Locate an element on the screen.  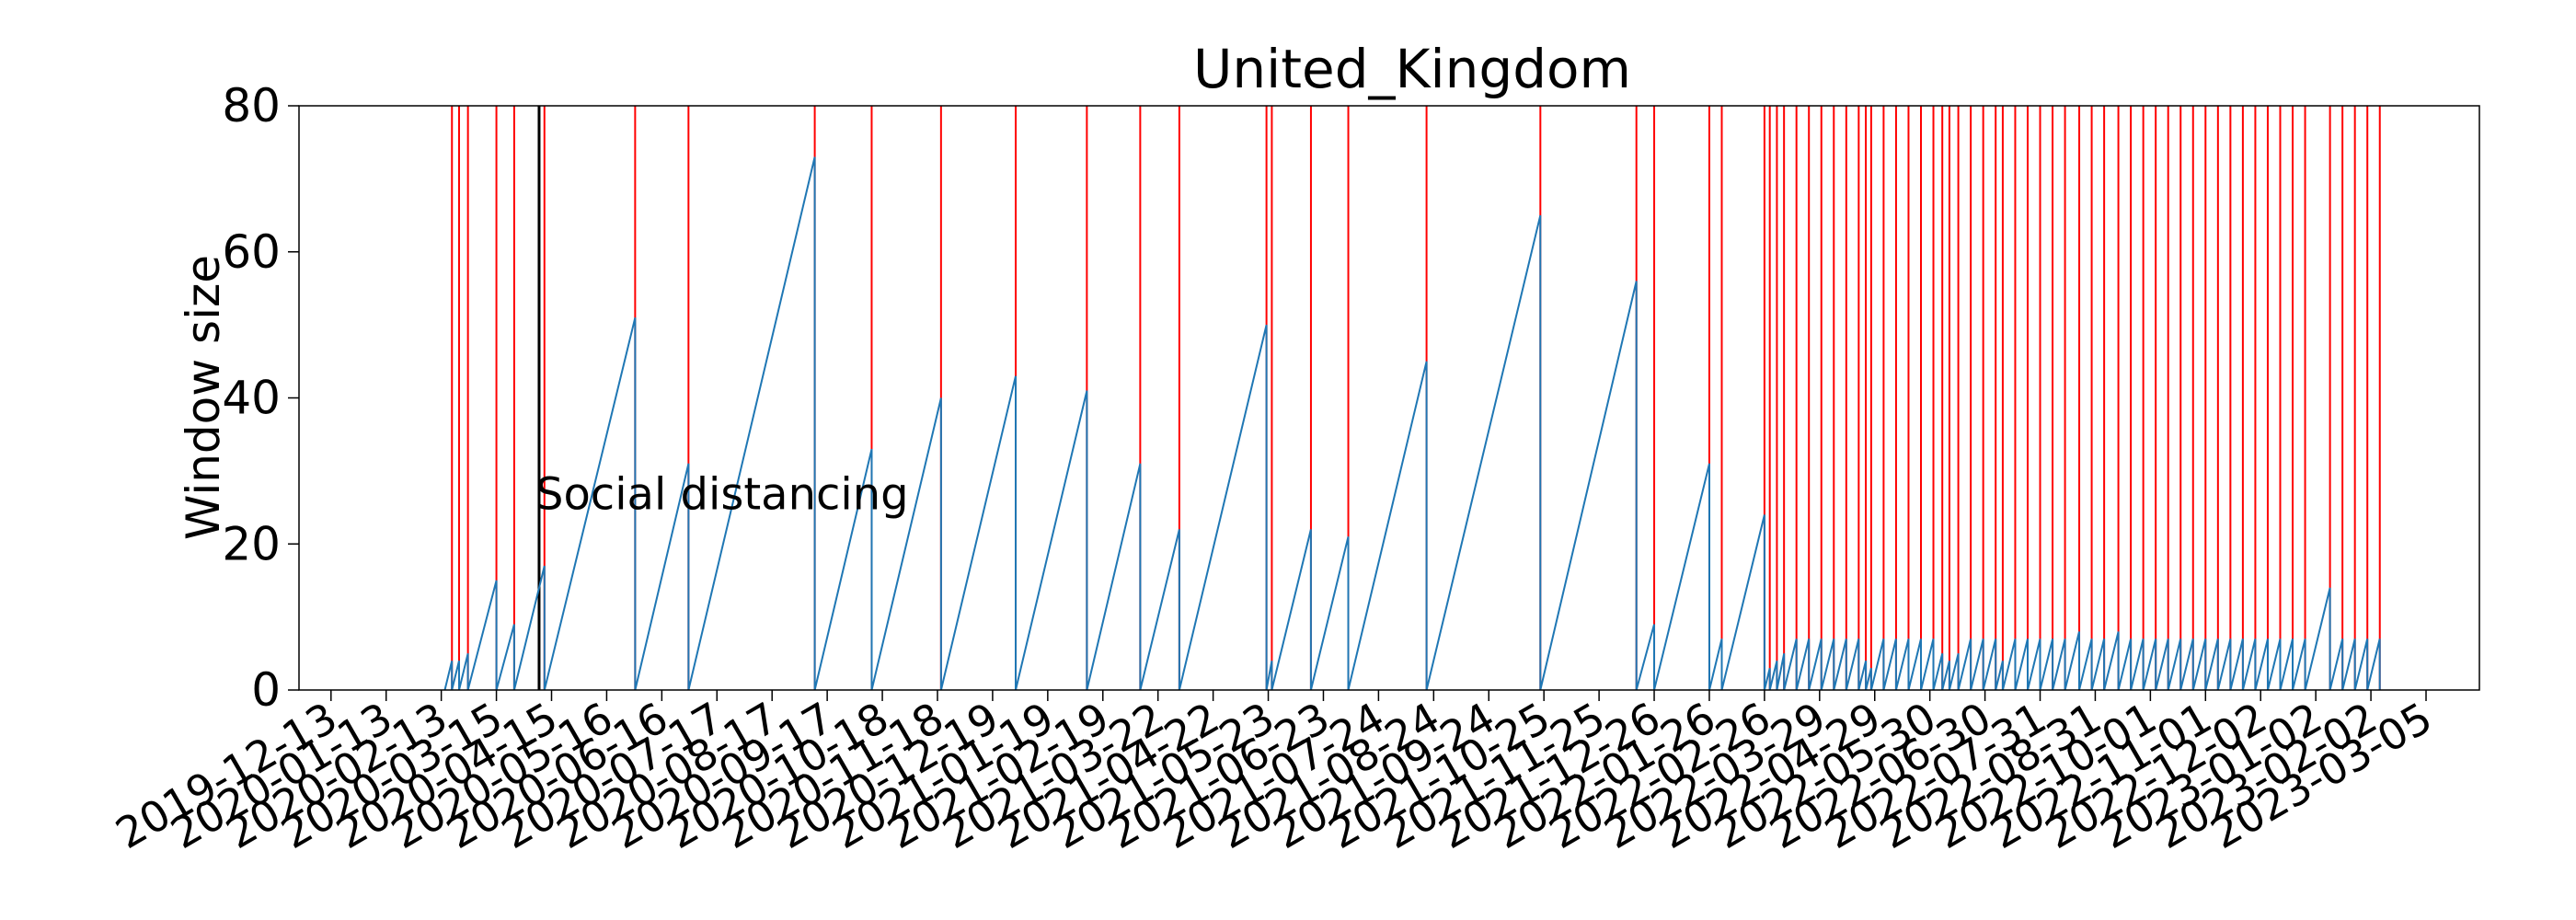
annotation-label: Social distancing is located at coordinates (722, 495).